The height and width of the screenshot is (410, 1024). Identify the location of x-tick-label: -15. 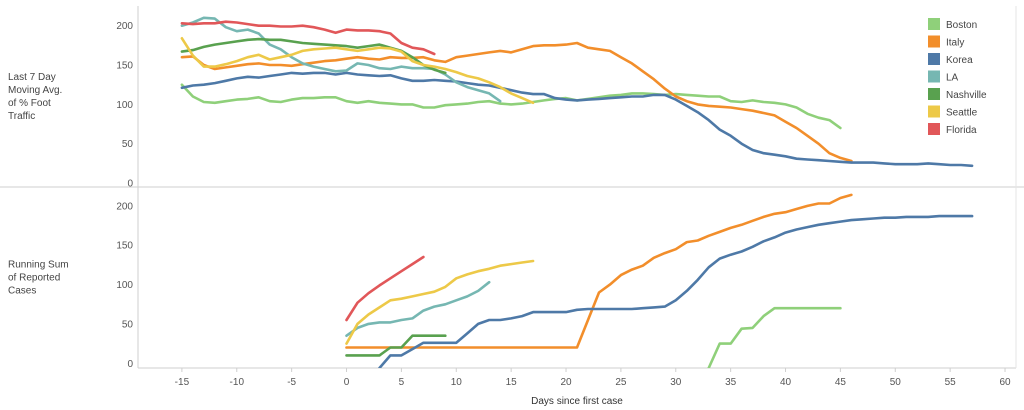
(182, 382).